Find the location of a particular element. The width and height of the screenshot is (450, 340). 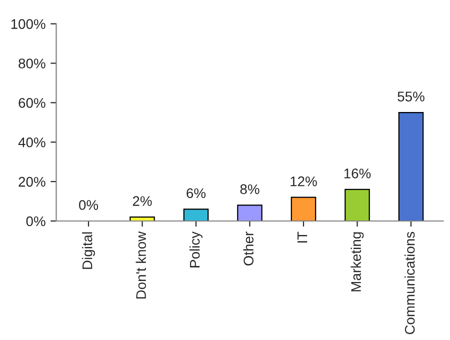

x-tick-label: Communications is located at coordinates (409, 283).